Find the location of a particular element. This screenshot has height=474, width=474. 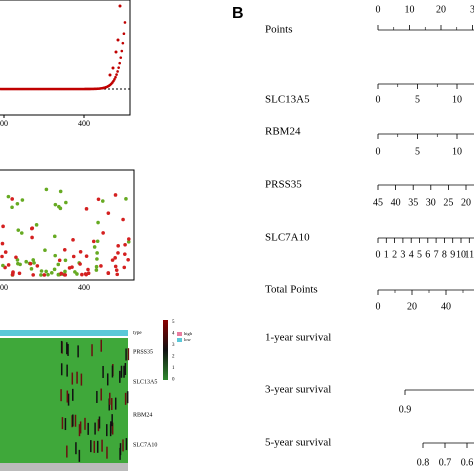

x-tick-label: 400 is located at coordinates (84, 123).